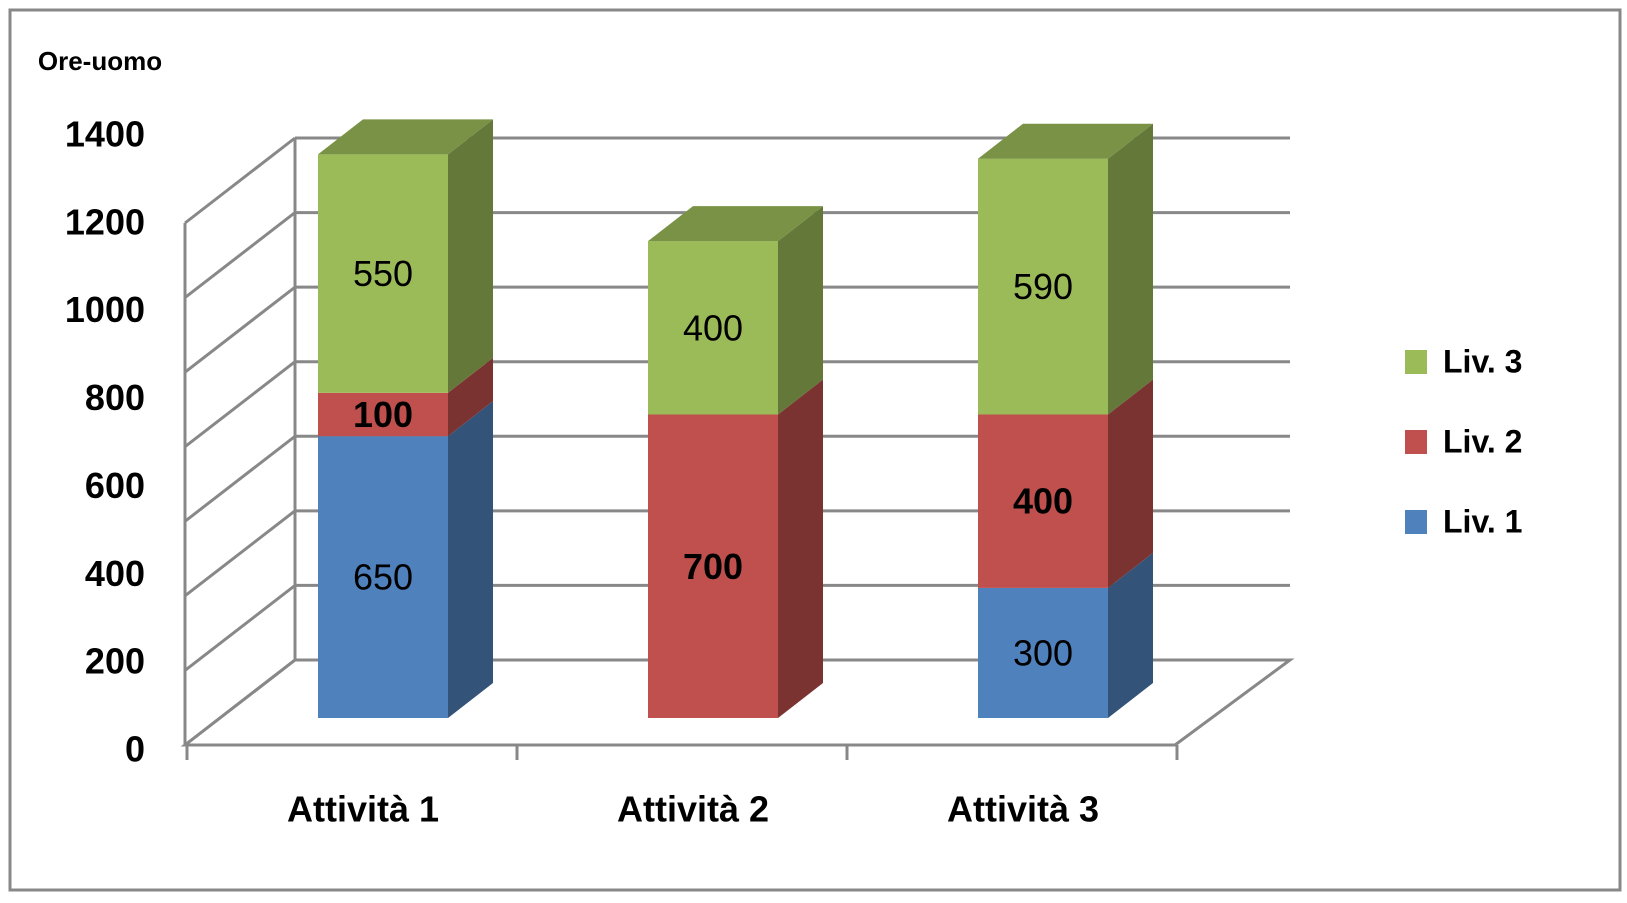  I want to click on y-tick-label: 1000, so click(105, 309).